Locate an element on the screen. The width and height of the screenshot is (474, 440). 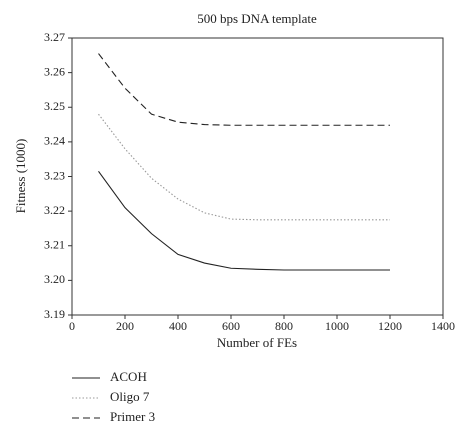
x-tick-label: 200 is located at coordinates (125, 326).